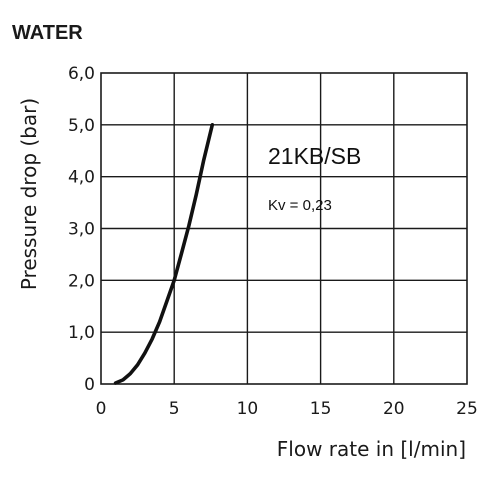 The height and width of the screenshot is (480, 480). What do you see at coordinates (248, 409) in the screenshot?
I see `x-tick-label: 10` at bounding box center [248, 409].